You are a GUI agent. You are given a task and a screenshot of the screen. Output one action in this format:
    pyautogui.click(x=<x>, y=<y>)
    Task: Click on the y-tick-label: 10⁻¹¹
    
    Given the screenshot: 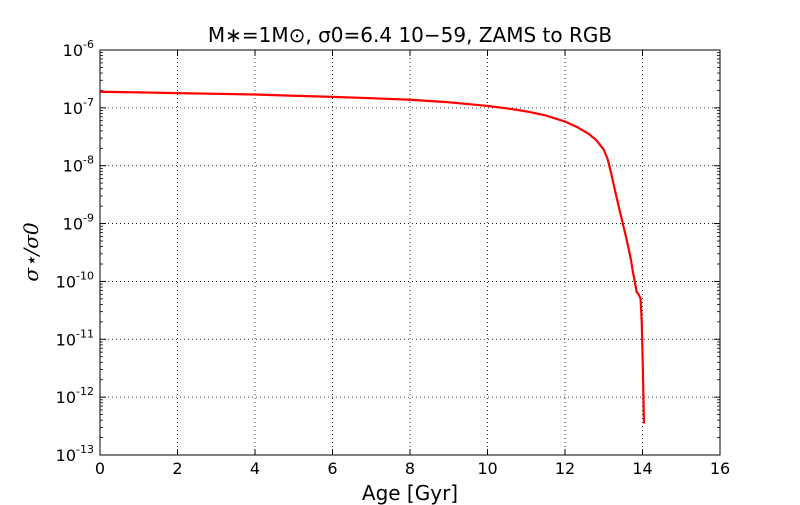 What is the action you would take?
    pyautogui.click(x=75, y=338)
    